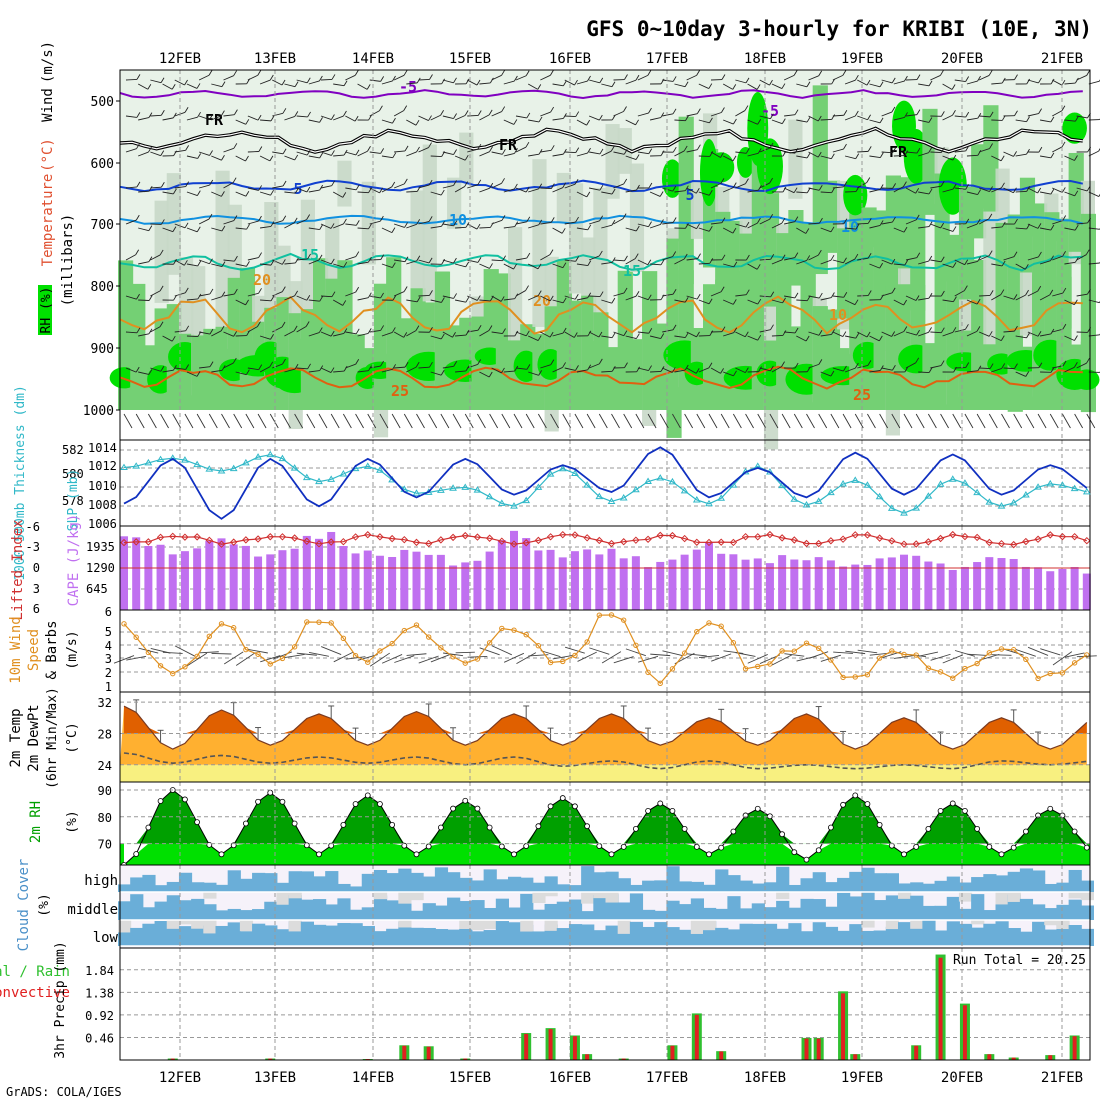  What do you see at coordinates (538, 540) in the screenshot?
I see `lifted-index-marker` at bounding box center [538, 540].